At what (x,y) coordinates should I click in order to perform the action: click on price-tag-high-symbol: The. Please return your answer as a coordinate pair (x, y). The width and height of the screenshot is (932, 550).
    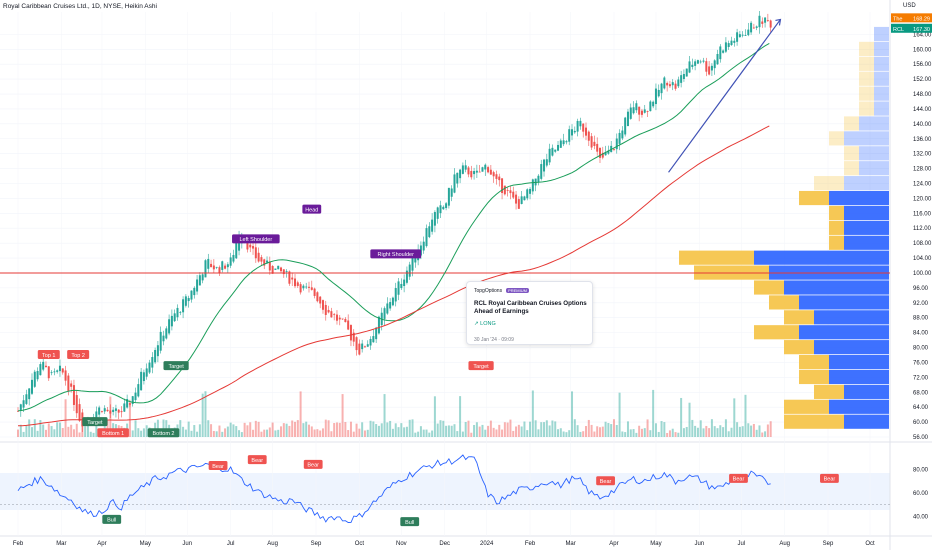
    Looking at the image, I should click on (897, 19).